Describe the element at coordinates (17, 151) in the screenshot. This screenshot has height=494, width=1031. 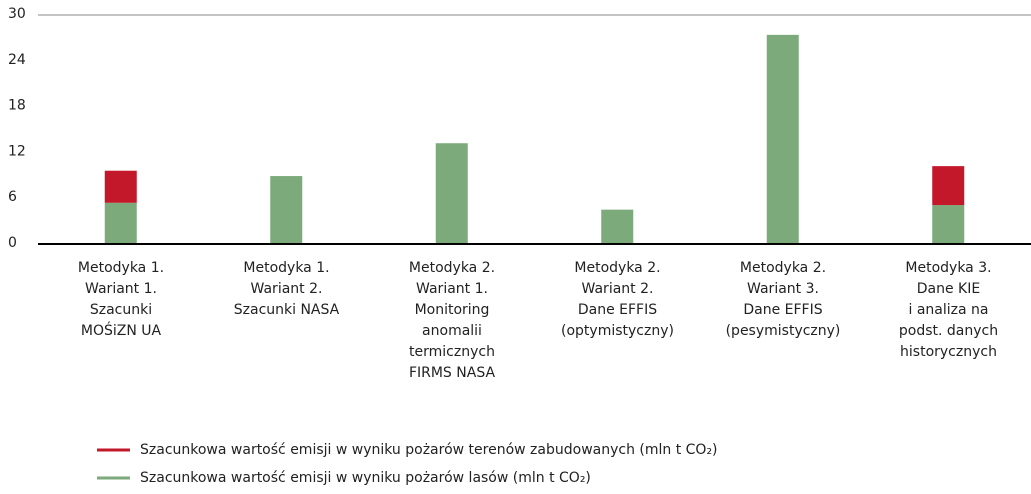
I see `y-tick-label: 12` at that location.